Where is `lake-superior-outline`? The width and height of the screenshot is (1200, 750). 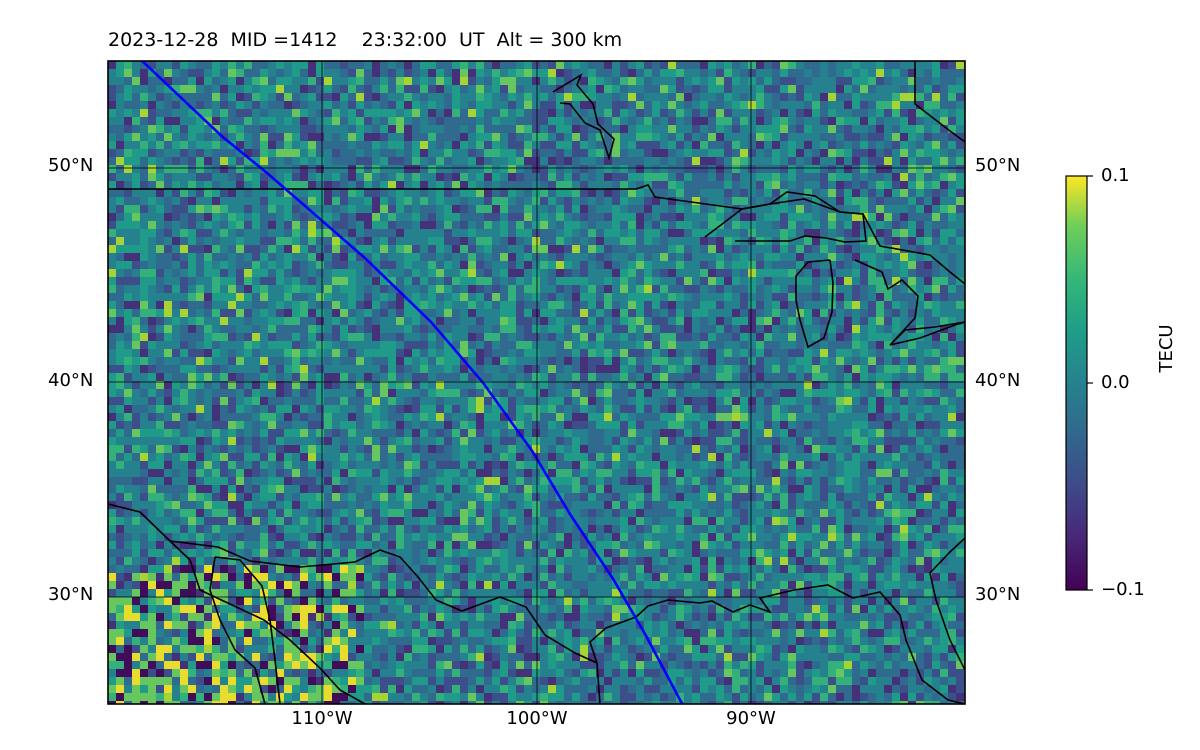 lake-superior-outline is located at coordinates (785, 217).